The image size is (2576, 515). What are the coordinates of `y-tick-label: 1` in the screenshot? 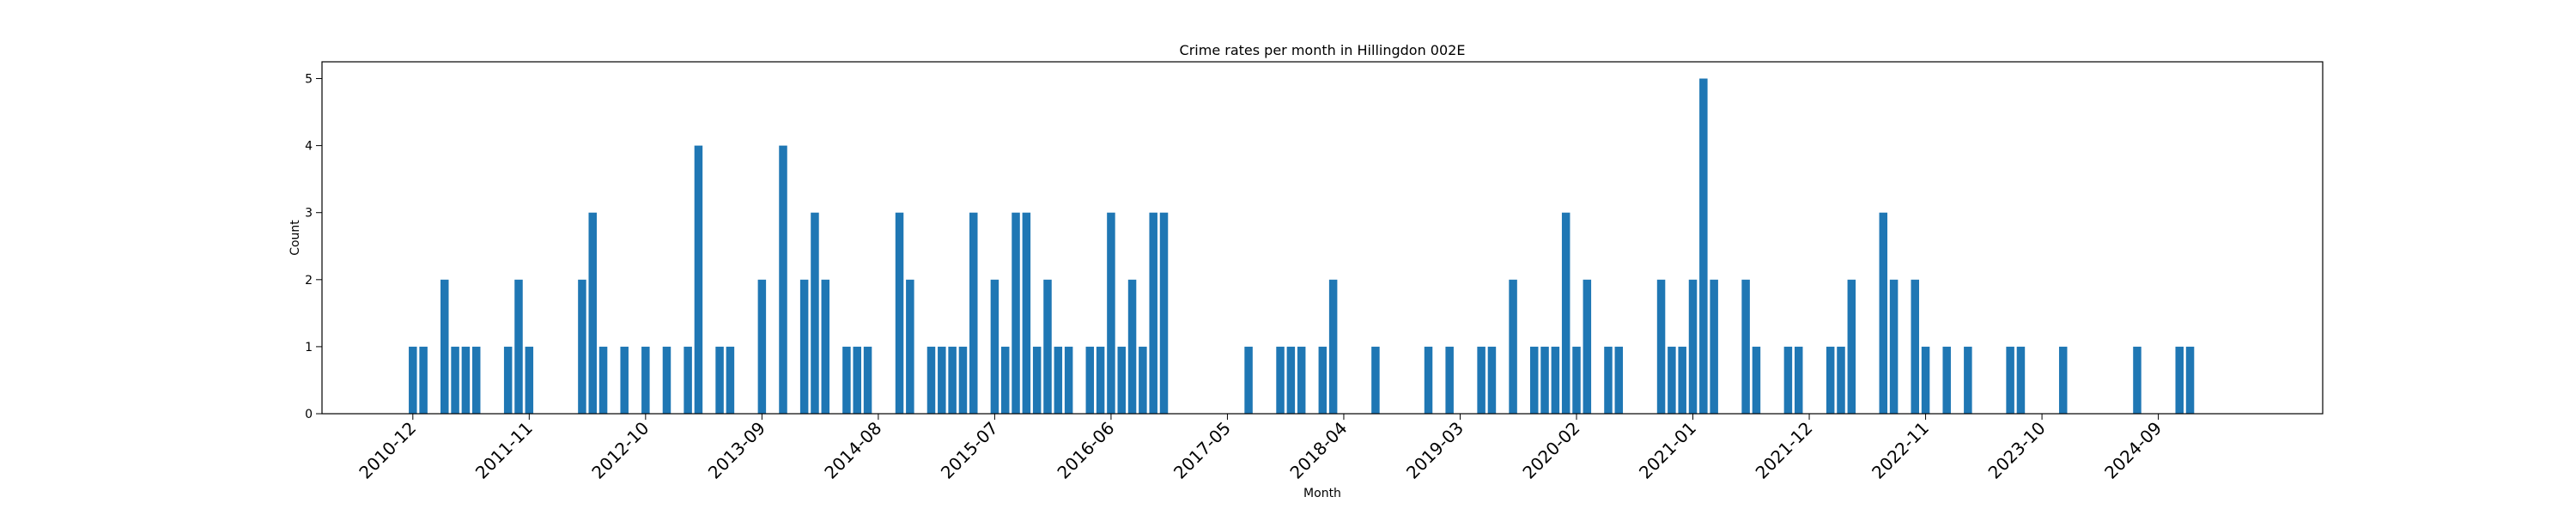 It's located at (309, 347).